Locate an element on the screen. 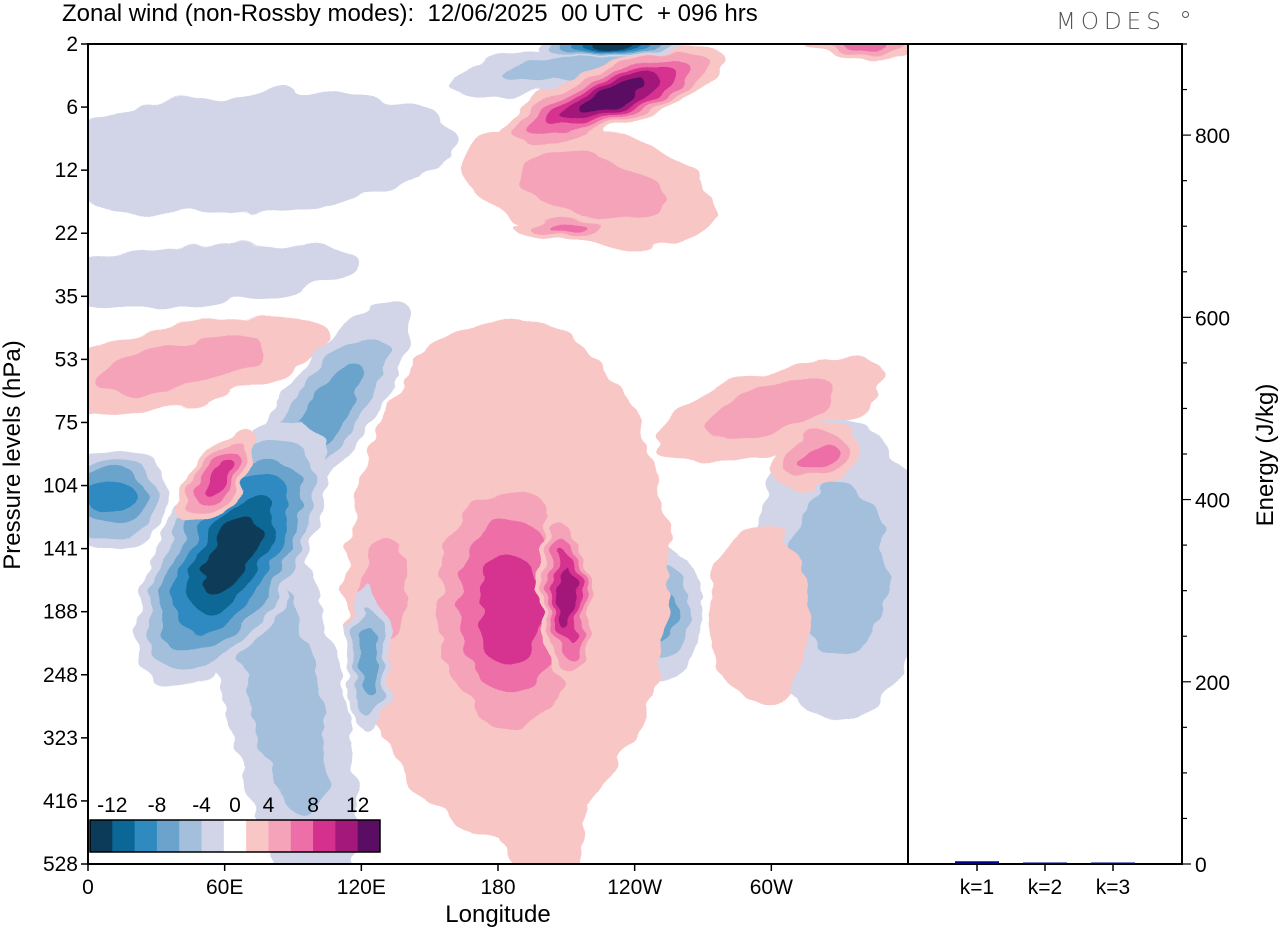 The width and height of the screenshot is (1280, 930). energy-bar-k=1 is located at coordinates (977, 862).